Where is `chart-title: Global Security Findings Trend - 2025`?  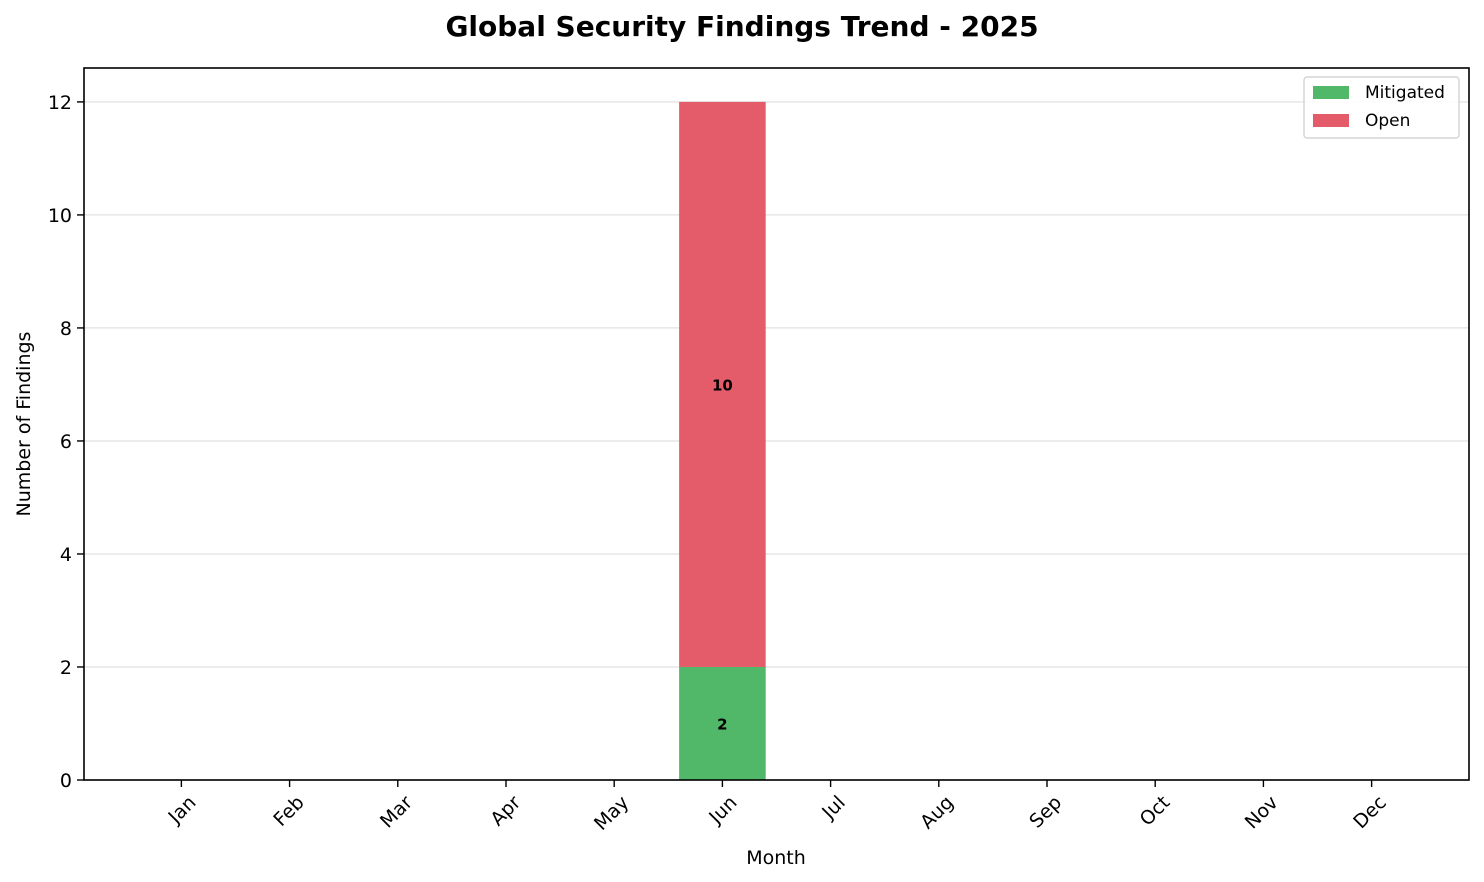 chart-title: Global Security Findings Trend - 2025 is located at coordinates (742, 26).